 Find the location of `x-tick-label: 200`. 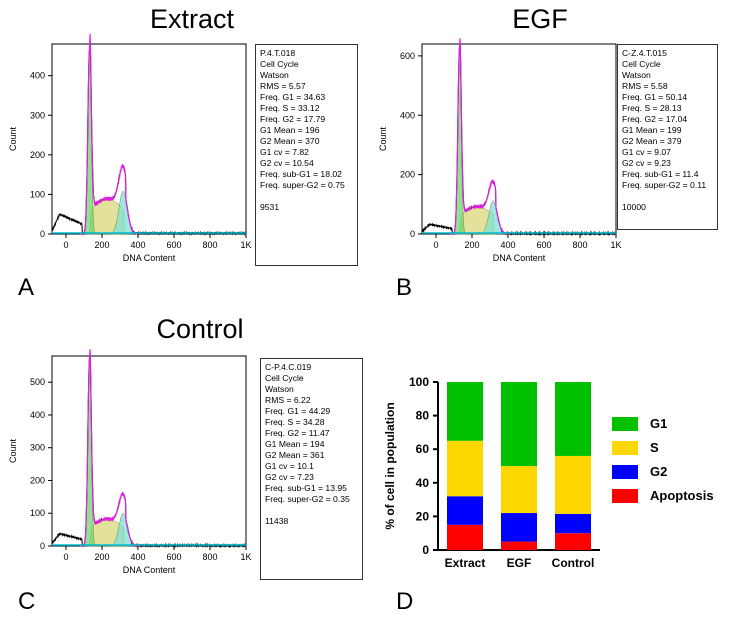

x-tick-label: 200 is located at coordinates (101, 557).